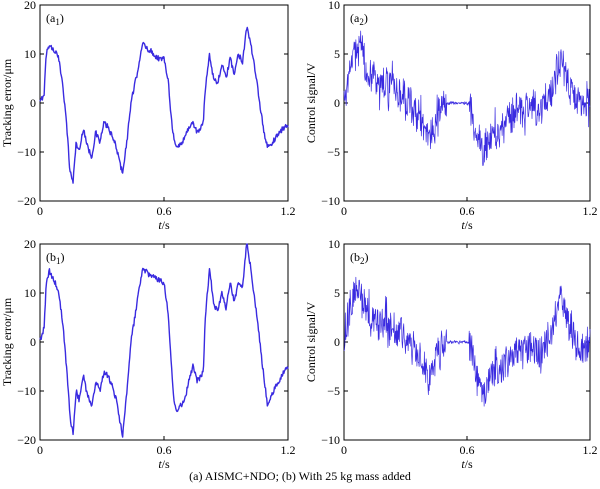 This screenshot has width=600, height=489. I want to click on series-line-b2, so click(467, 341).